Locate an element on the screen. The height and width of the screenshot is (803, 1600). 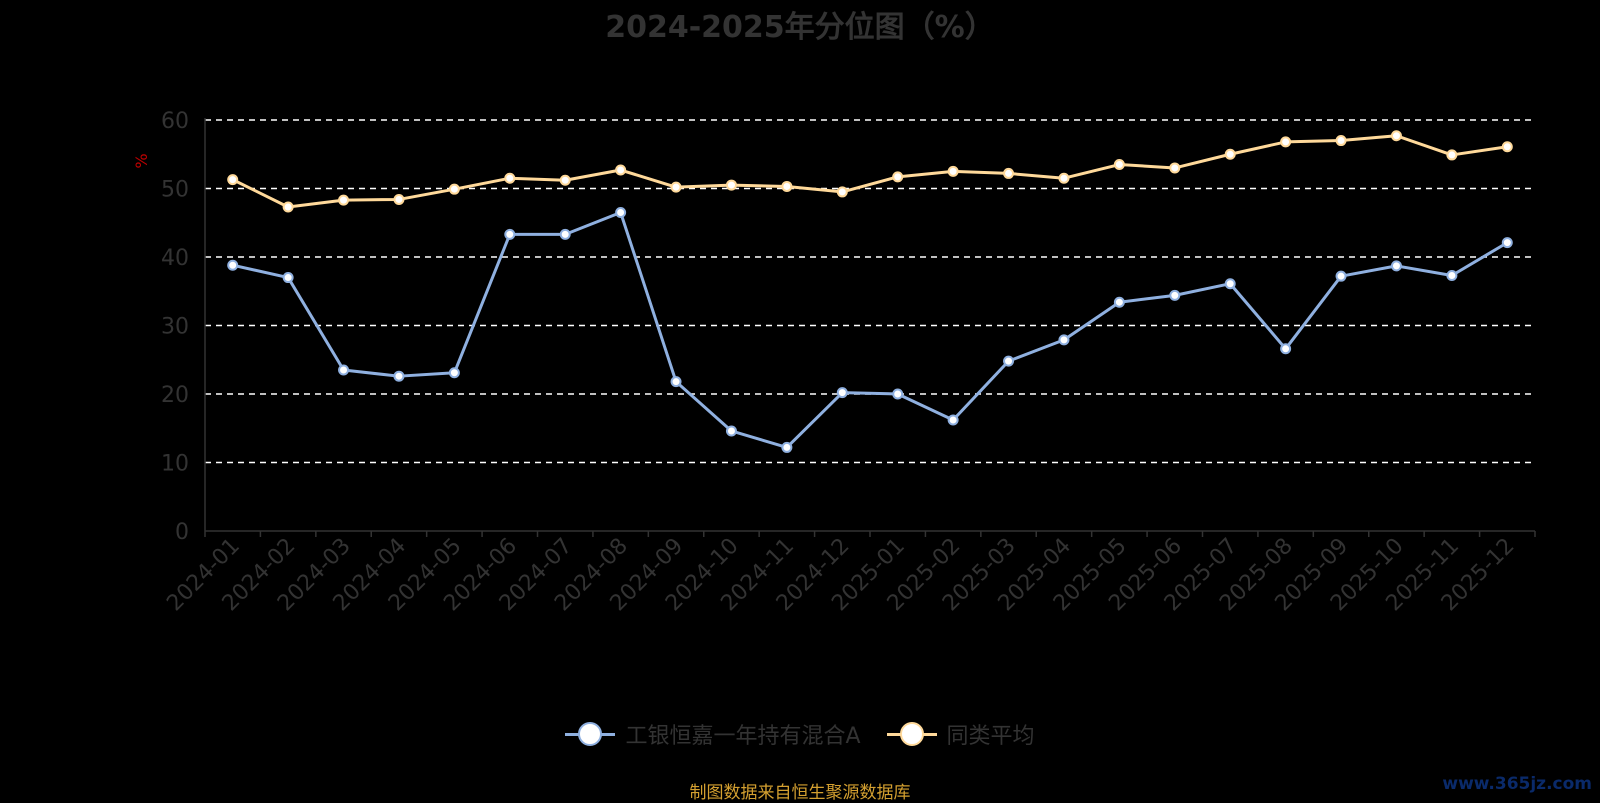
legend-marker-average-icon is located at coordinates (911, 734).